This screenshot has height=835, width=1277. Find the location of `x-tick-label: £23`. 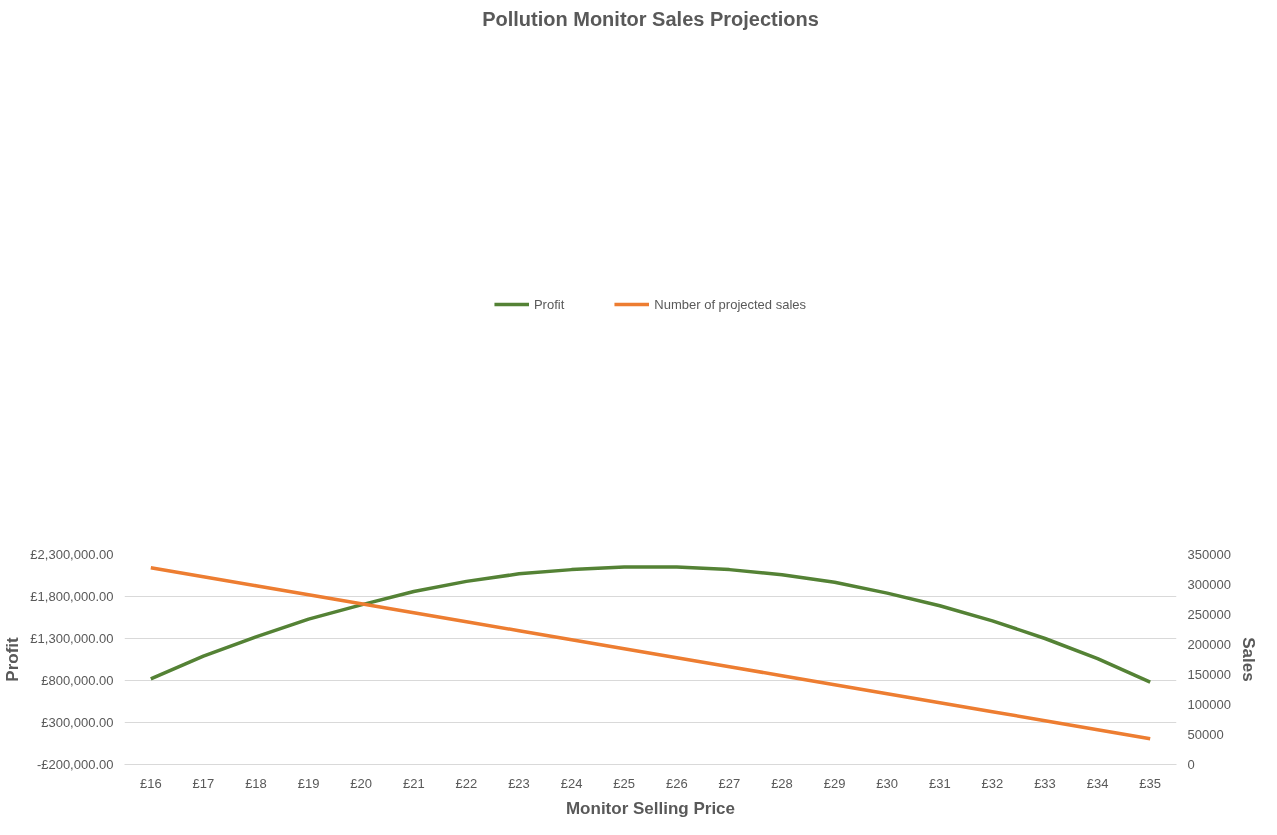

x-tick-label: £23 is located at coordinates (519, 783).